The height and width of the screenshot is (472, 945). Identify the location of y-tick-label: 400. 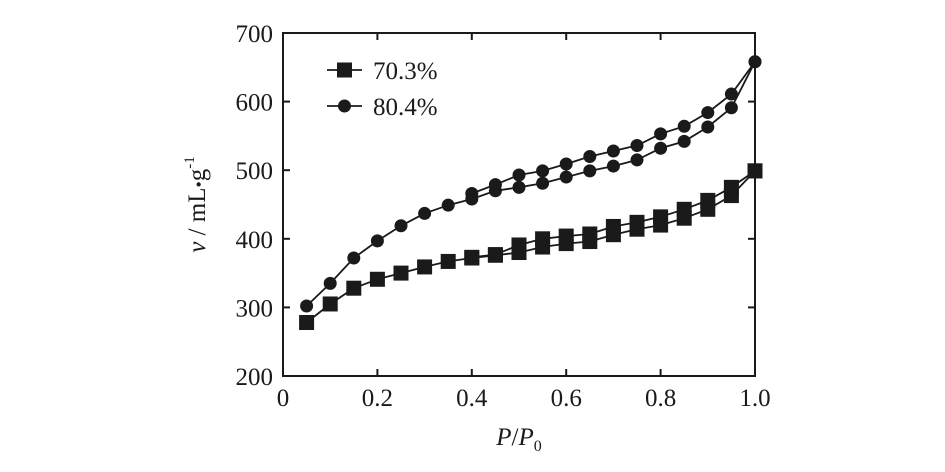
(255, 240).